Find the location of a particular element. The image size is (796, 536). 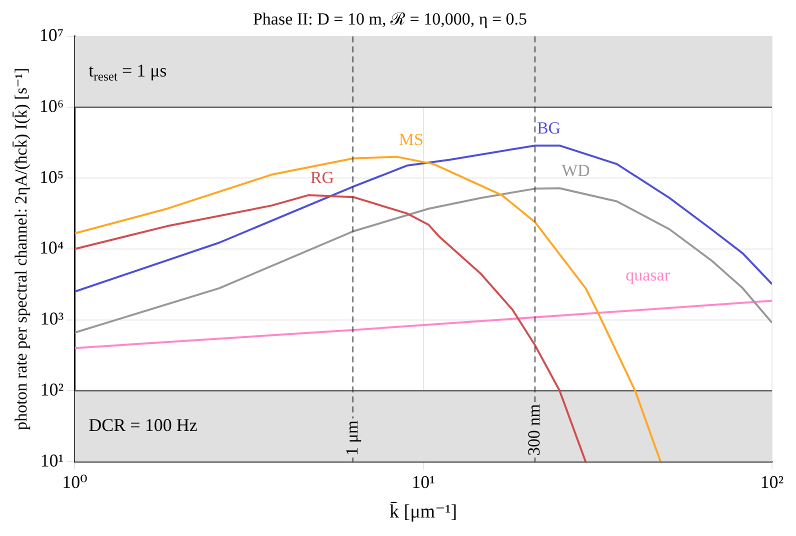

band-label: DCR = 100 Hz is located at coordinates (143, 424).